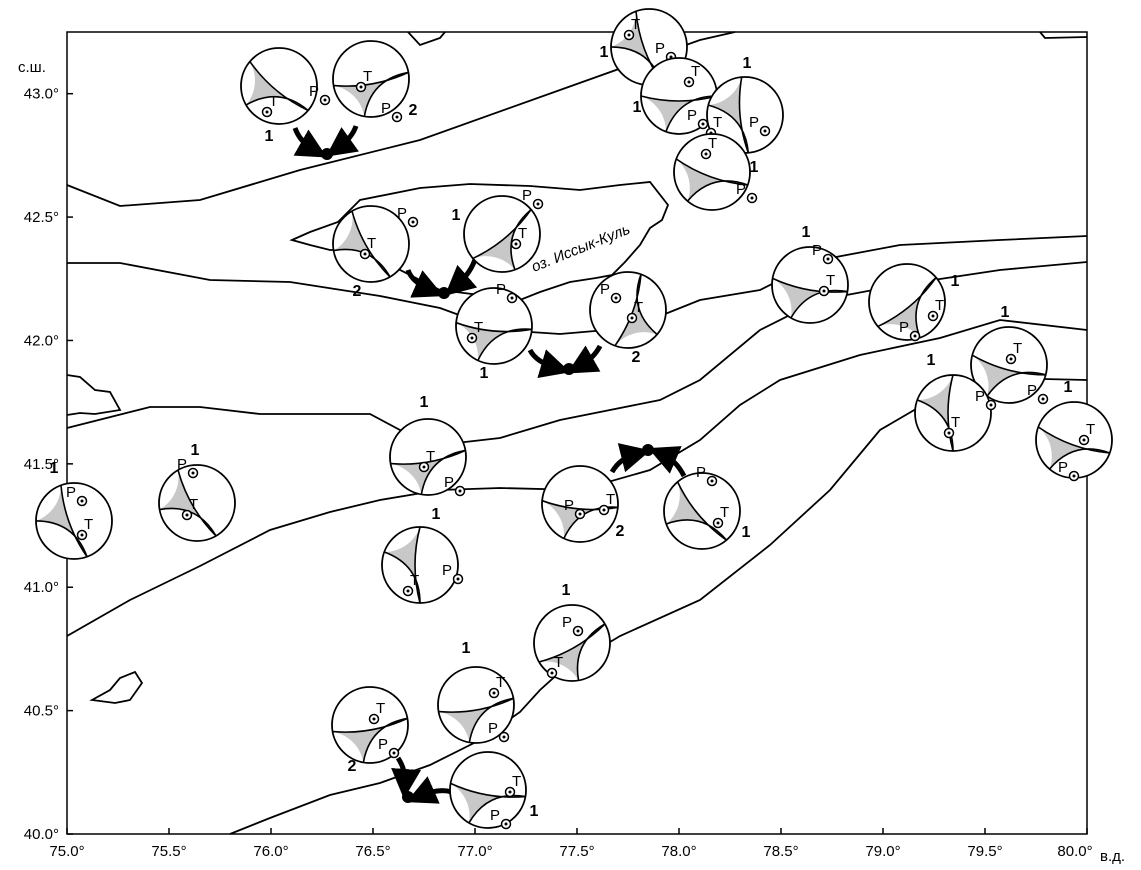  What do you see at coordinates (168, 851) in the screenshot?
I see `x-tick-label: 75.5°` at bounding box center [168, 851].